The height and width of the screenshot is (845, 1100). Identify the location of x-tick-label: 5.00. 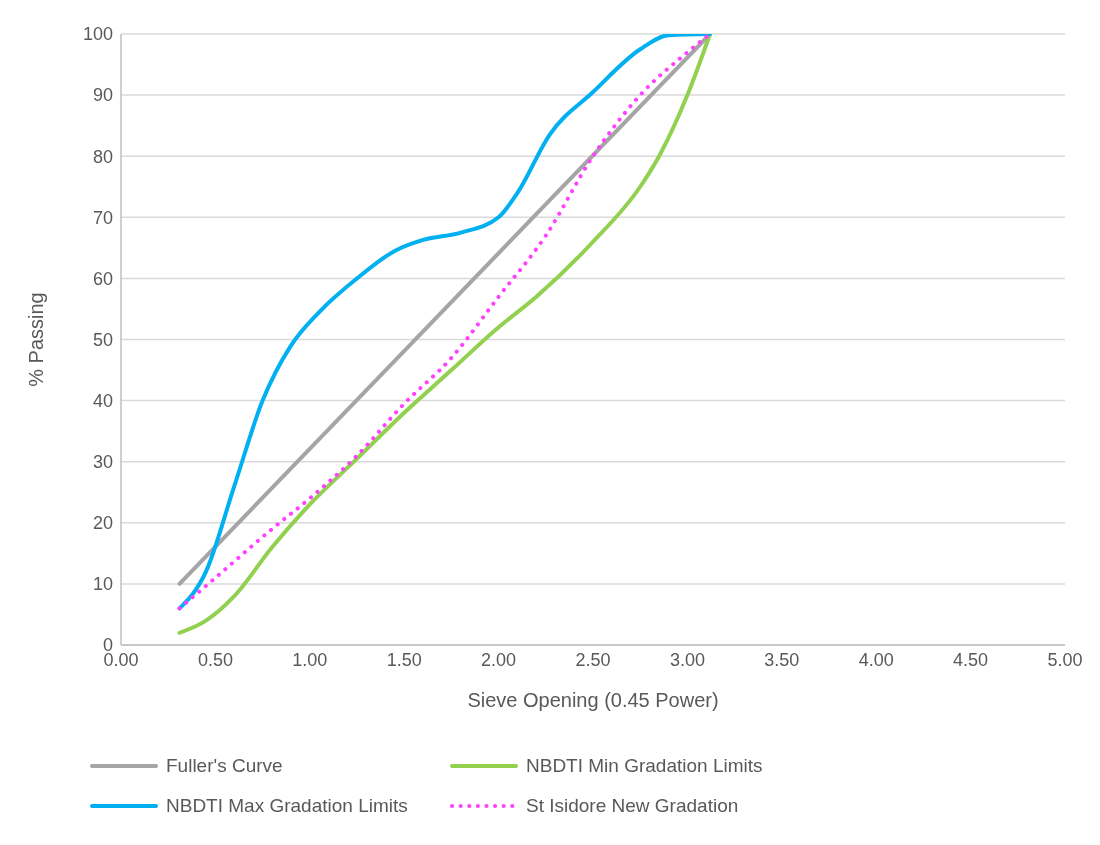
(1065, 659).